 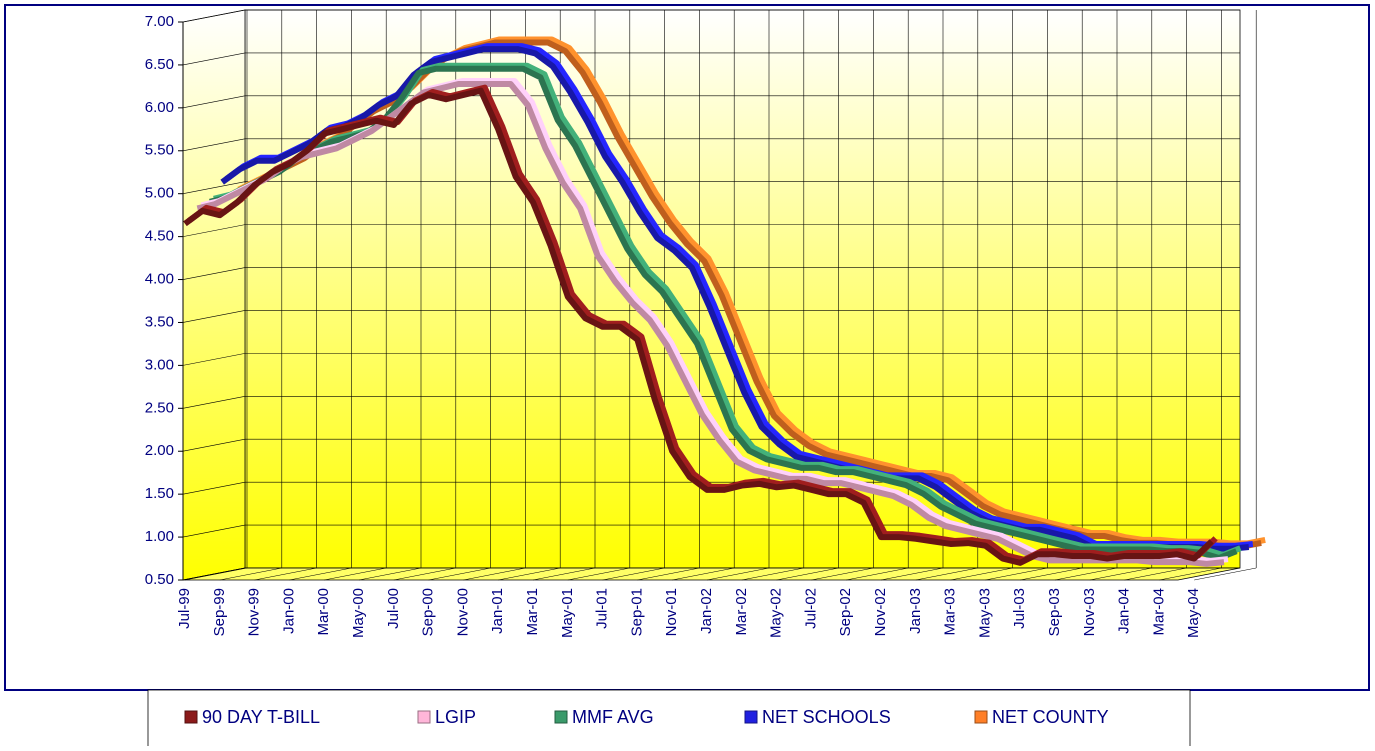 What do you see at coordinates (428, 612) in the screenshot?
I see `x-tick-label: Sep-00` at bounding box center [428, 612].